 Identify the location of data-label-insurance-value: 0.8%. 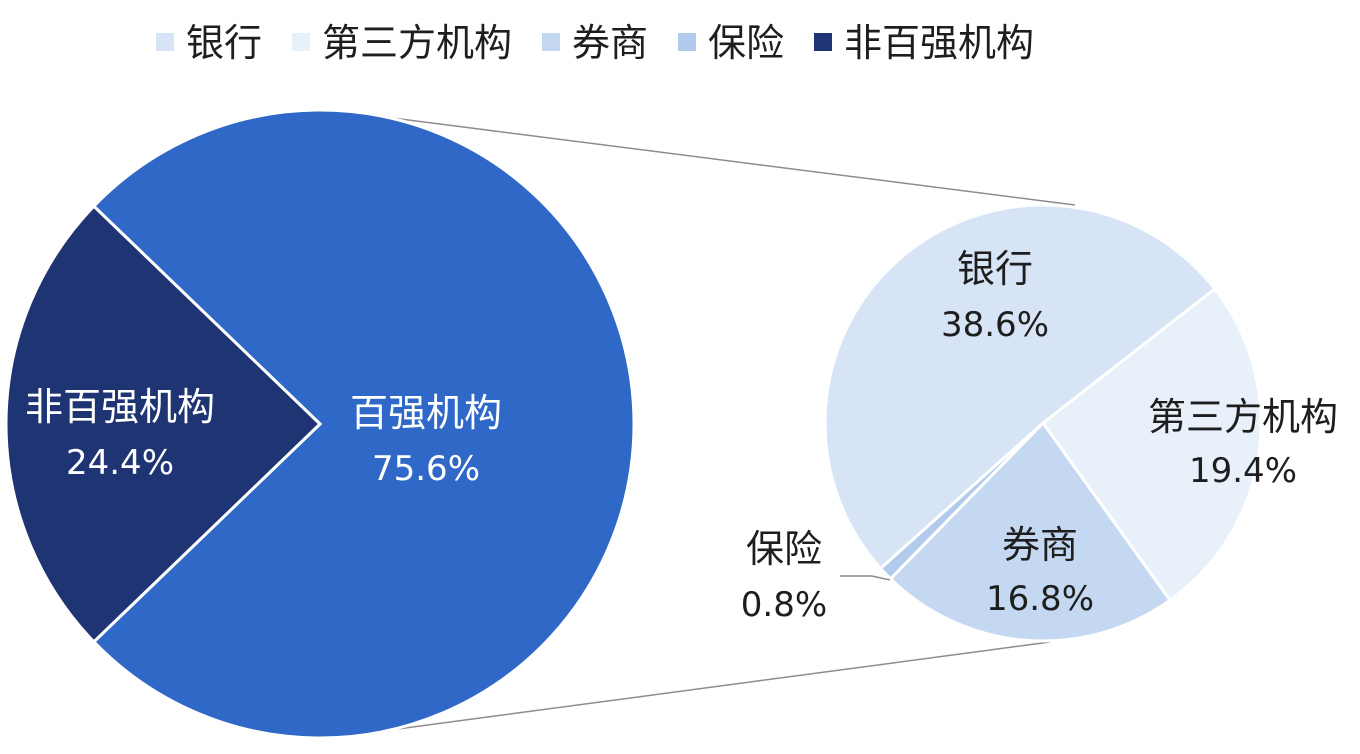
(784, 605).